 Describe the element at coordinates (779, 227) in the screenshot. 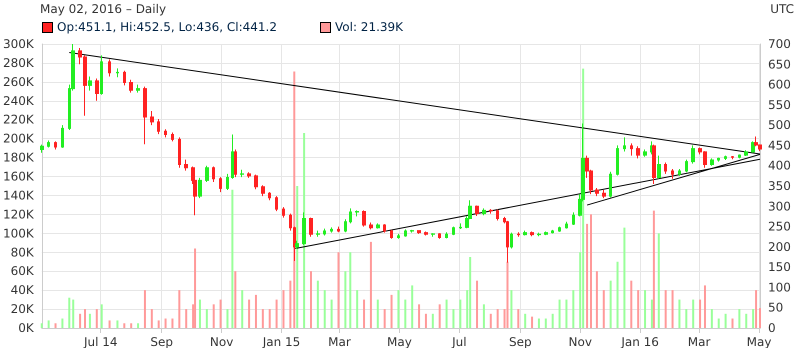

I see `y2-tick-label: 250` at that location.